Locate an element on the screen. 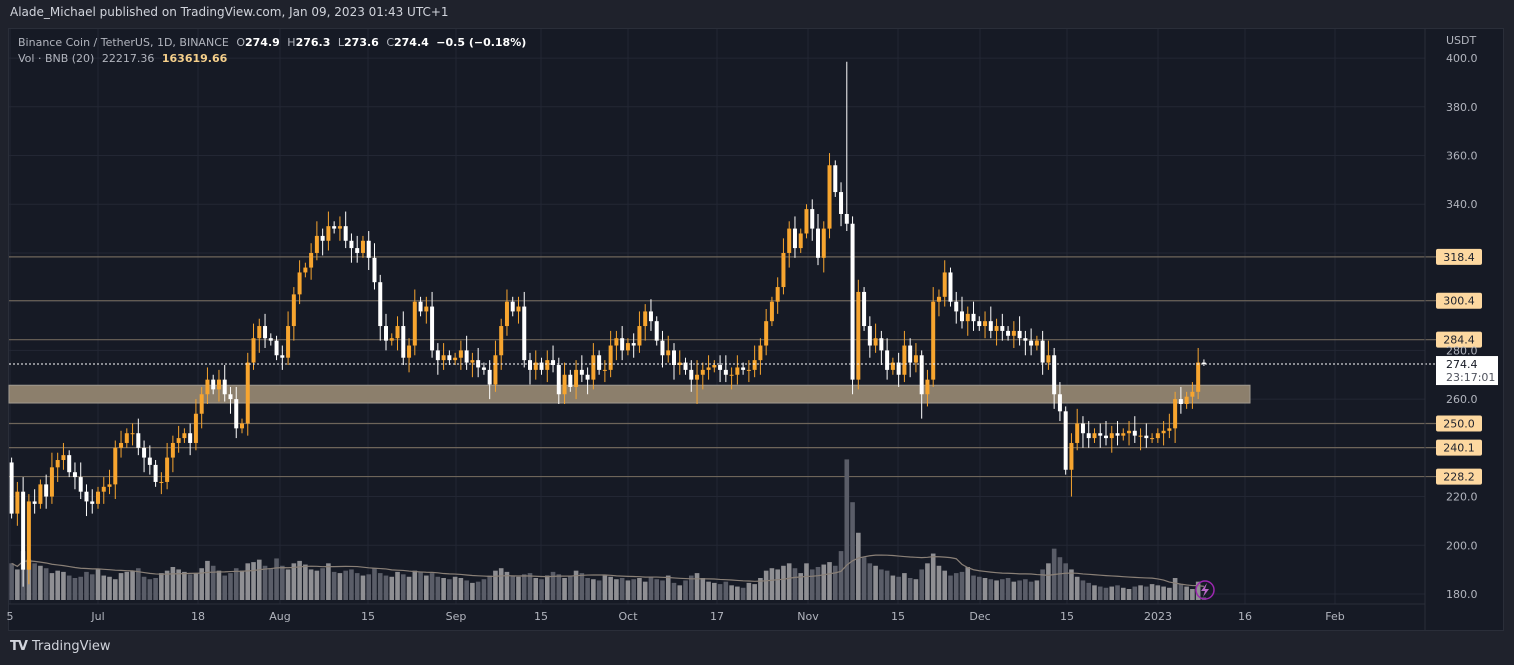  price-tick-label: 400.0 is located at coordinates (1462, 58).